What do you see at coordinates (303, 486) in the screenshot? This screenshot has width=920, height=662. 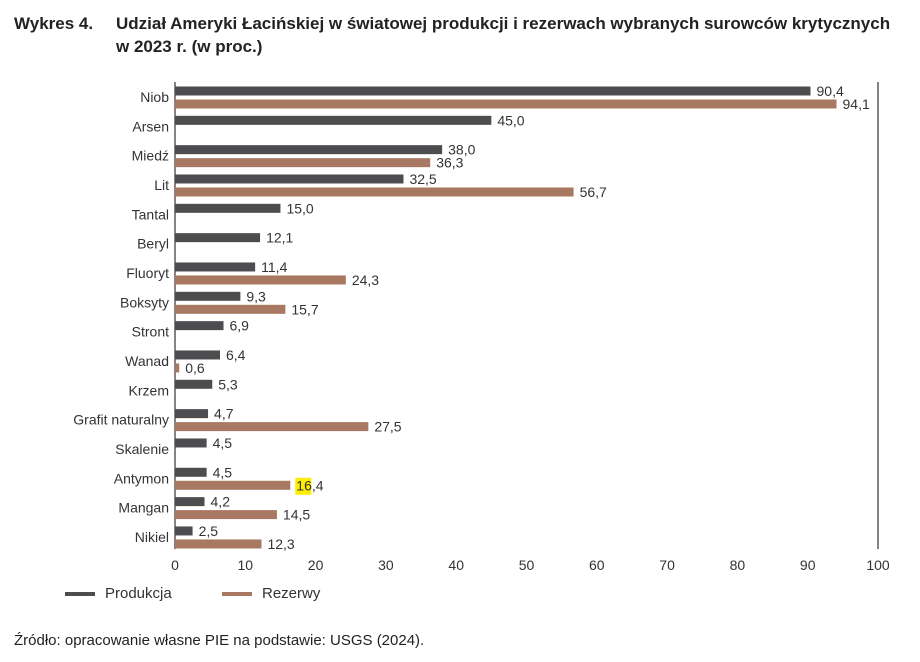 I see `highlight-mark` at bounding box center [303, 486].